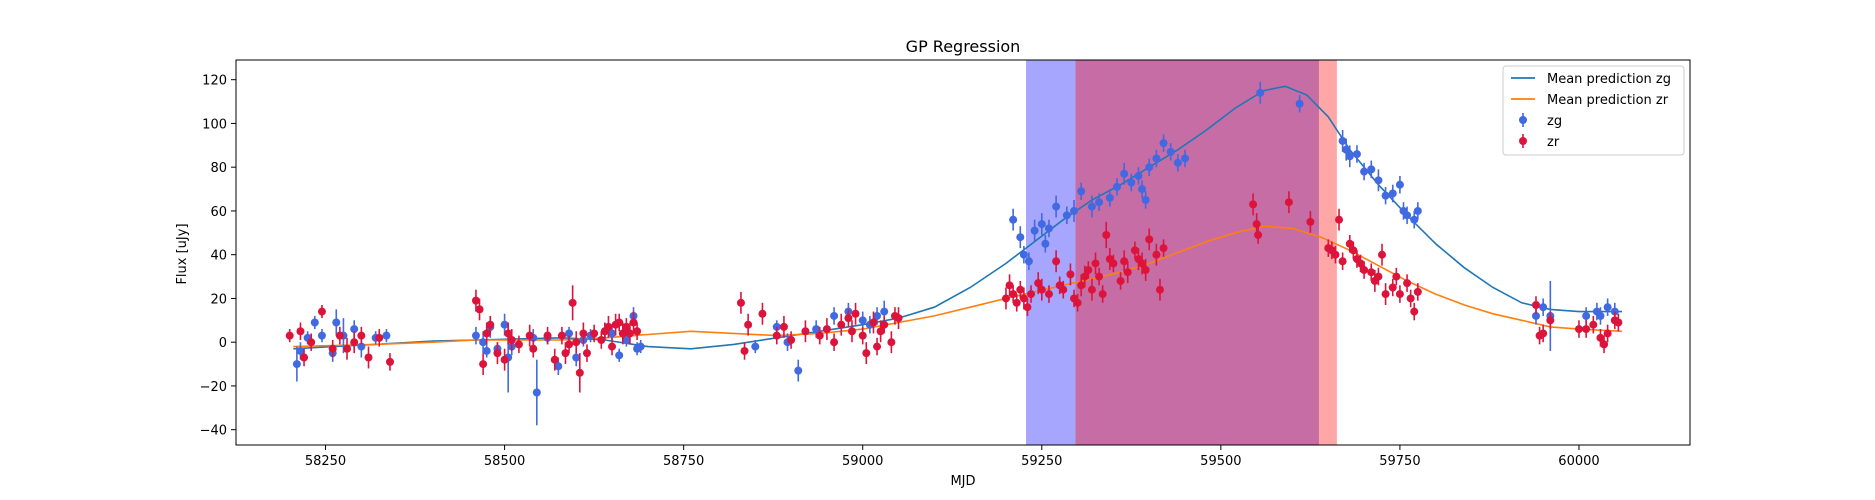 The image size is (1875, 500). What do you see at coordinates (1578, 461) in the screenshot?
I see `x-tick-label: 60000` at bounding box center [1578, 461].